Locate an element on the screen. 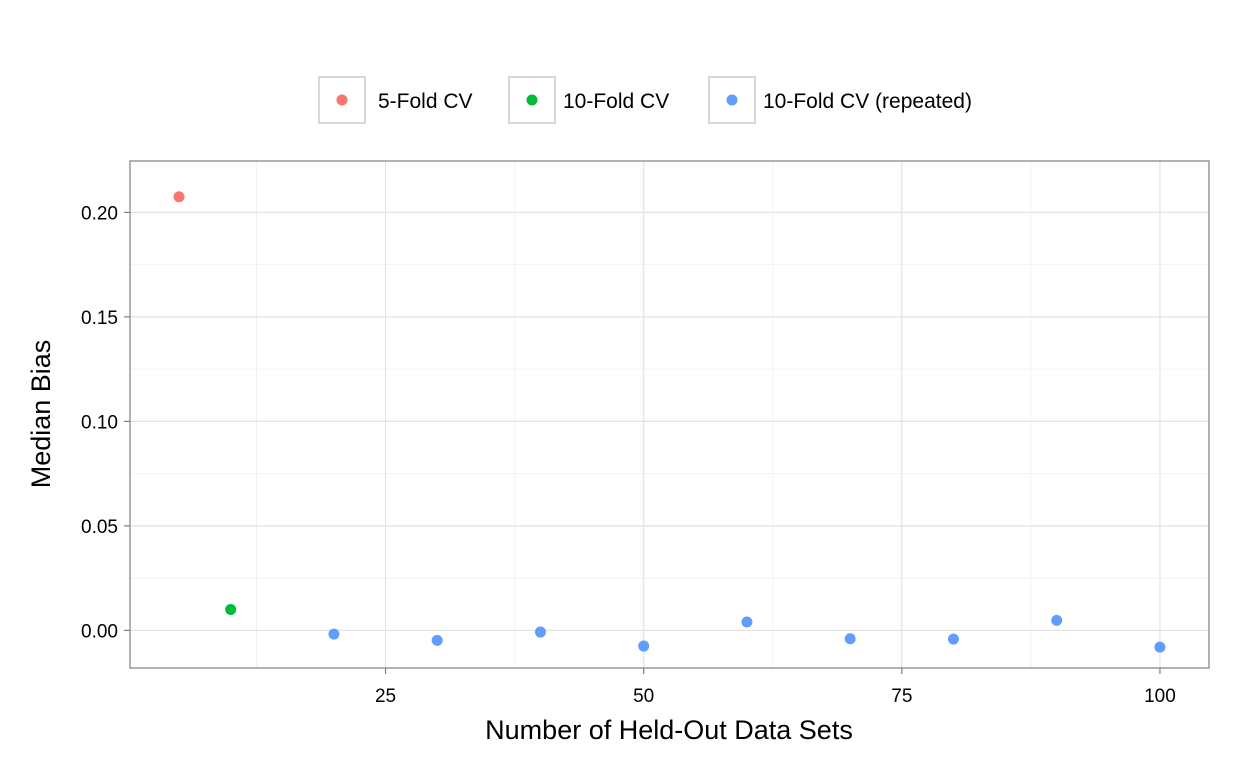 Image resolution: width=1248 pixels, height=768 pixels. x-tick-label: 25 is located at coordinates (385, 696).